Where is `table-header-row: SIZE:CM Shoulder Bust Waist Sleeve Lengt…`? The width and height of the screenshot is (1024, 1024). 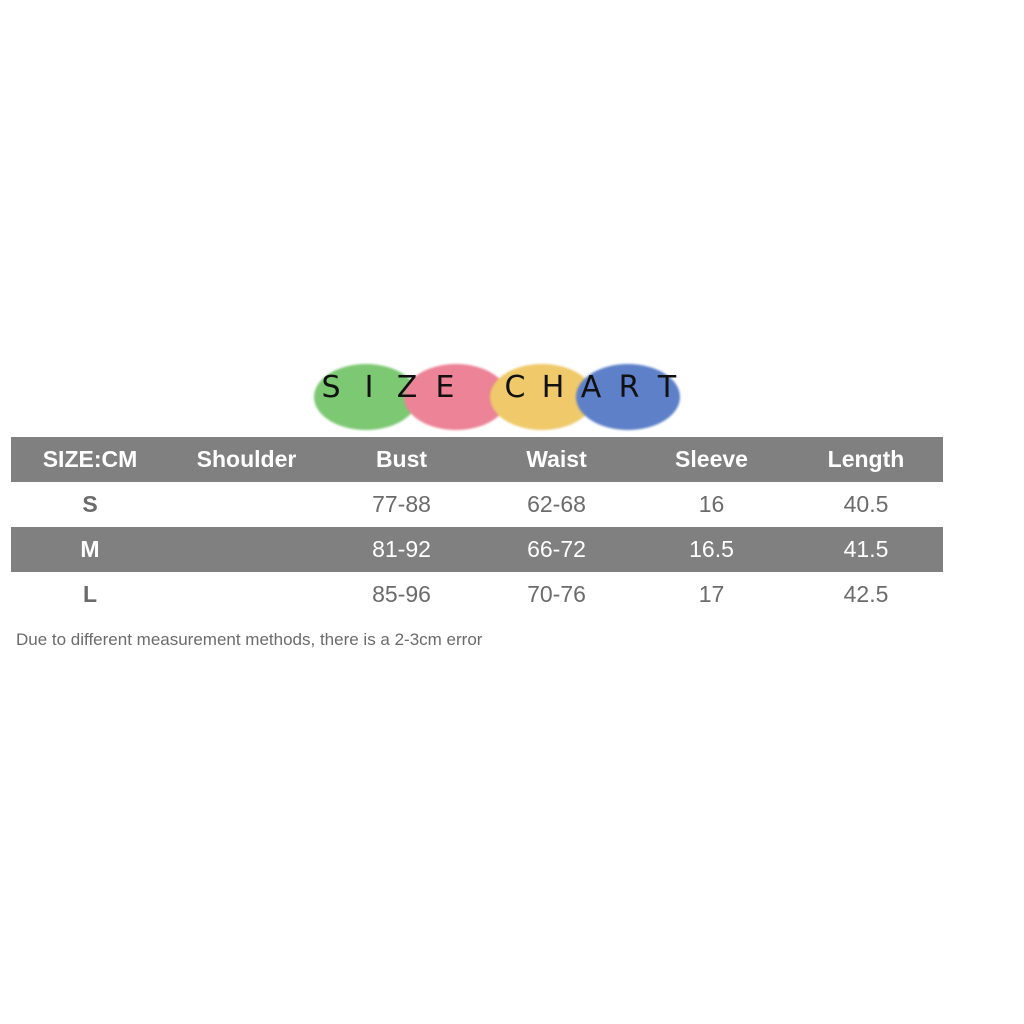
table-header-row: SIZE:CM Shoulder Bust Waist Sleeve Lengt… is located at coordinates (477, 459).